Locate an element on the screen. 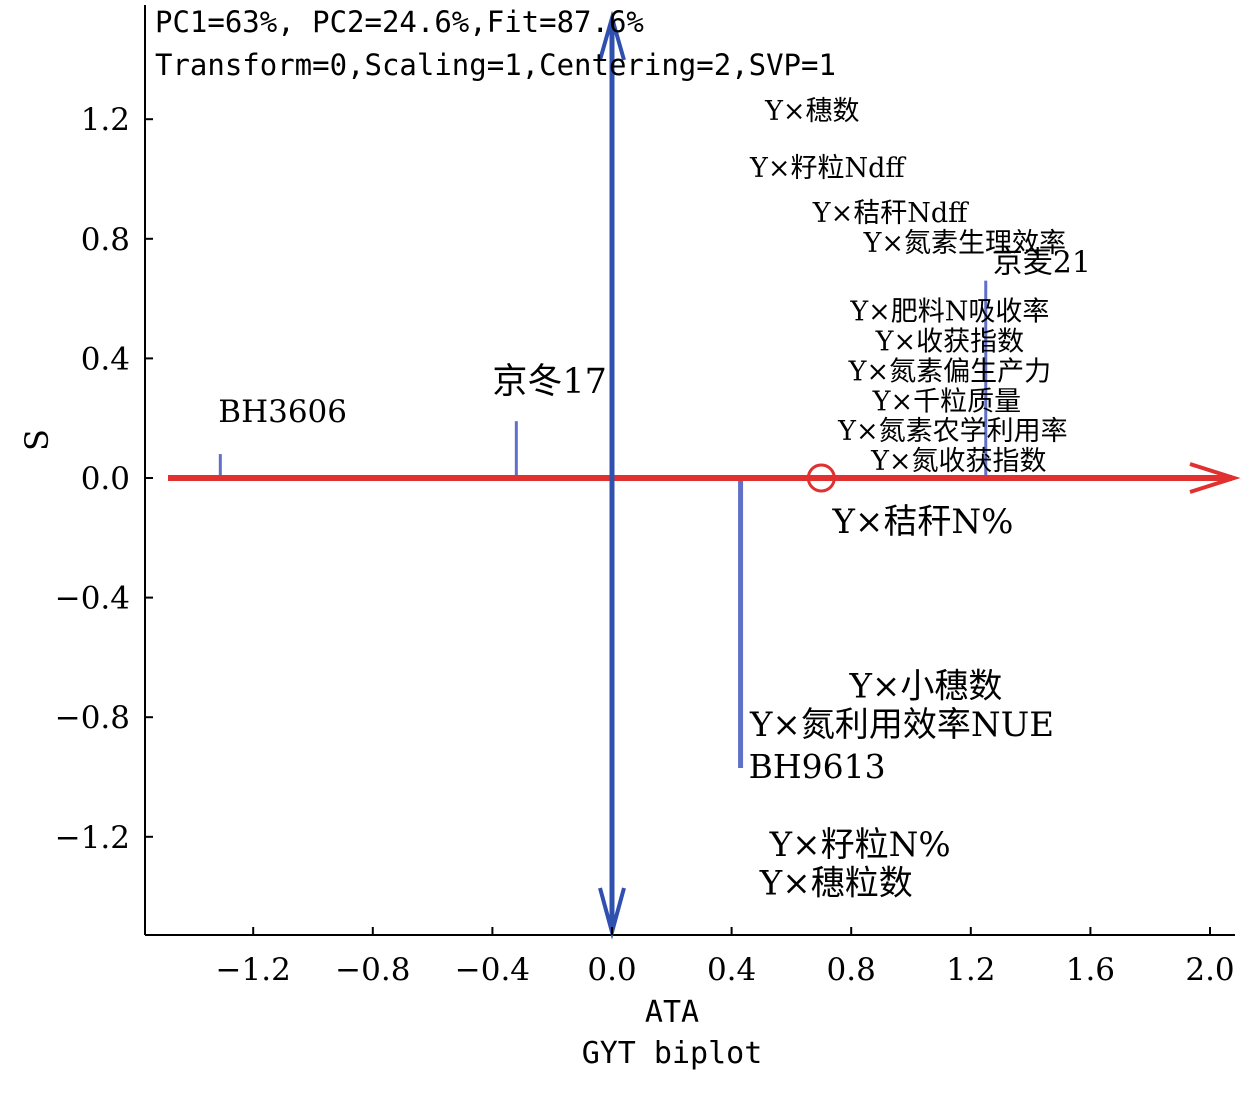  trait-label: Y×氮素生理效率 is located at coordinates (964, 243).